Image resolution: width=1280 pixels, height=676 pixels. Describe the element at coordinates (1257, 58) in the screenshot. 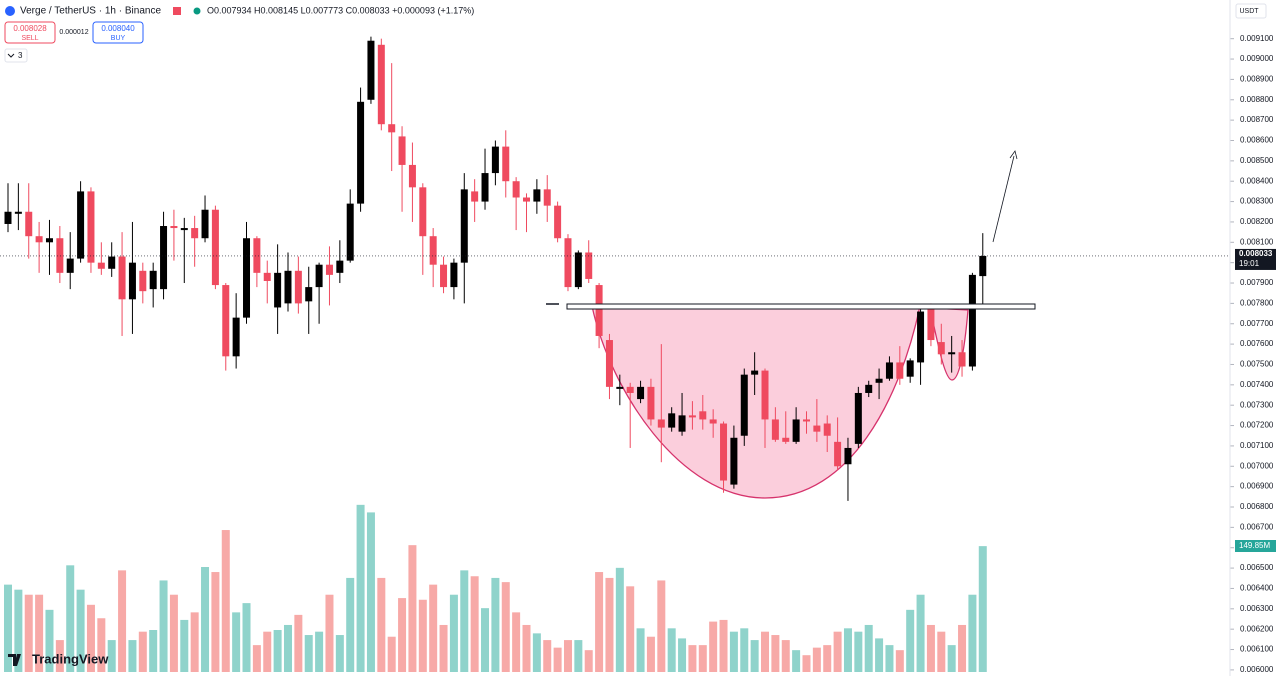

I see `y-tick-label: 0.009000` at that location.